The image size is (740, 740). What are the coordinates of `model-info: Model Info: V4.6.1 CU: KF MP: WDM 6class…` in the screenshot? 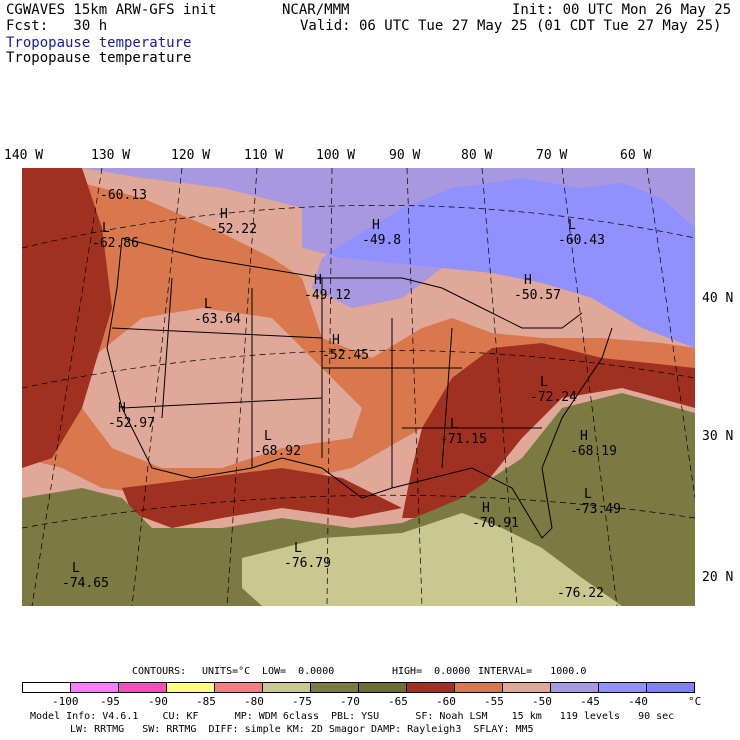 It's located at (352, 716).